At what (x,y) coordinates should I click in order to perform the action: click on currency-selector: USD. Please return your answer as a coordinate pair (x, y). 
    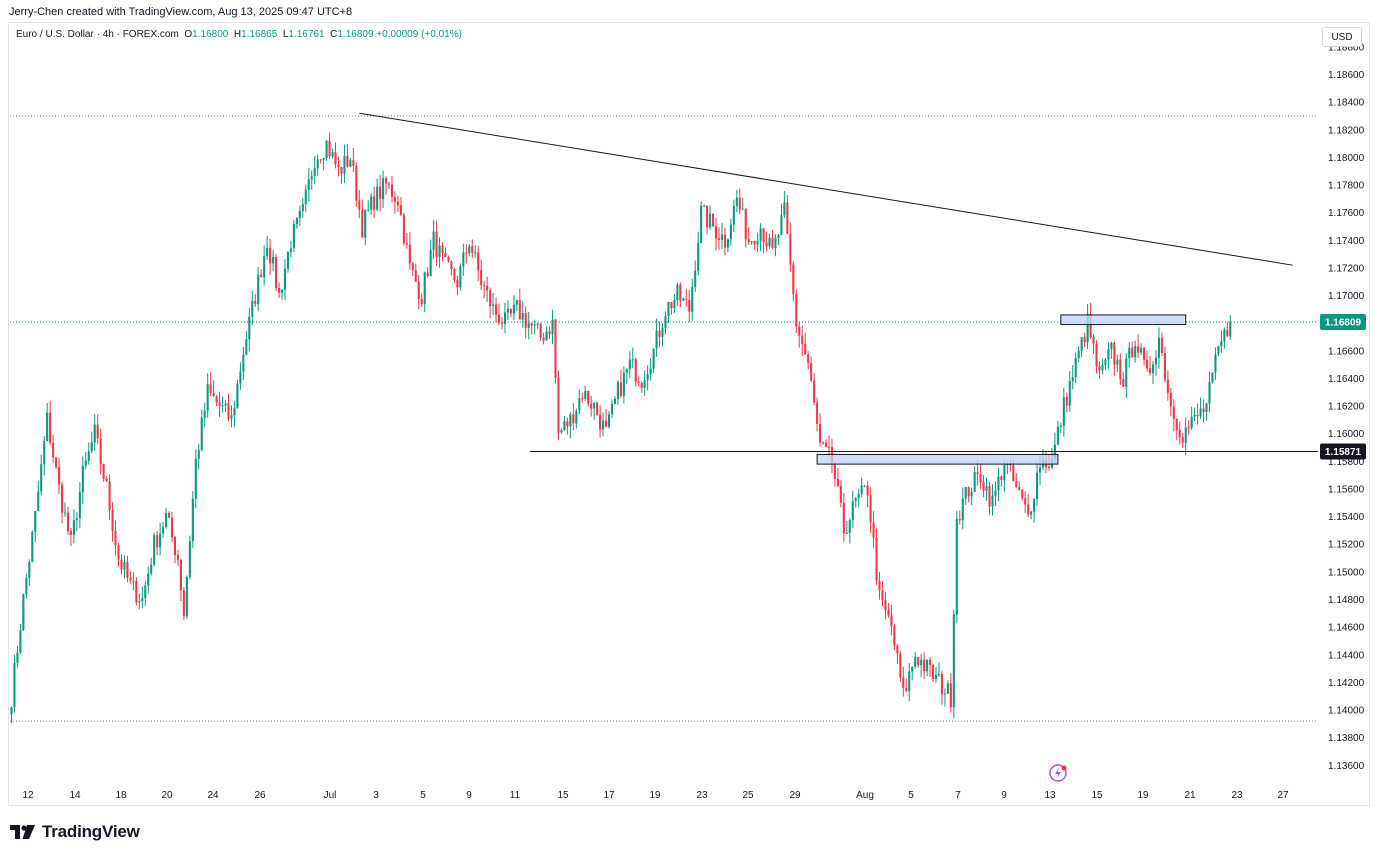
    Looking at the image, I should click on (1342, 37).